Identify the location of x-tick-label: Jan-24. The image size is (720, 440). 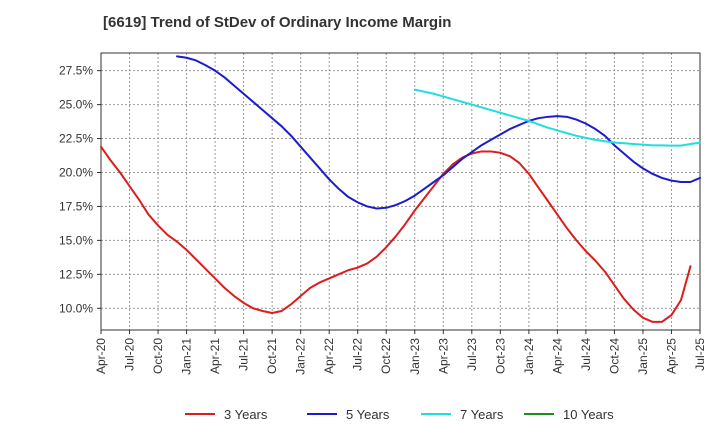
(529, 356).